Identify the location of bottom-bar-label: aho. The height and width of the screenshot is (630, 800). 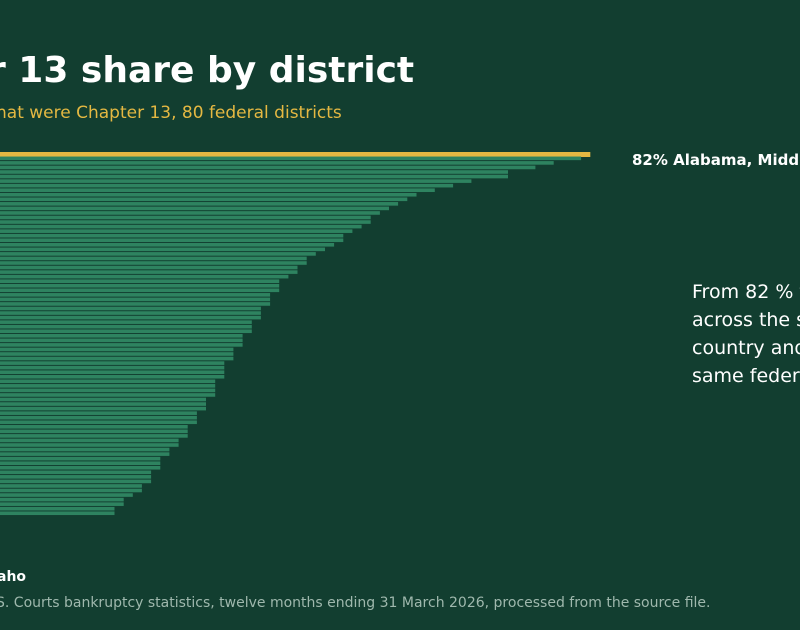
(13, 577).